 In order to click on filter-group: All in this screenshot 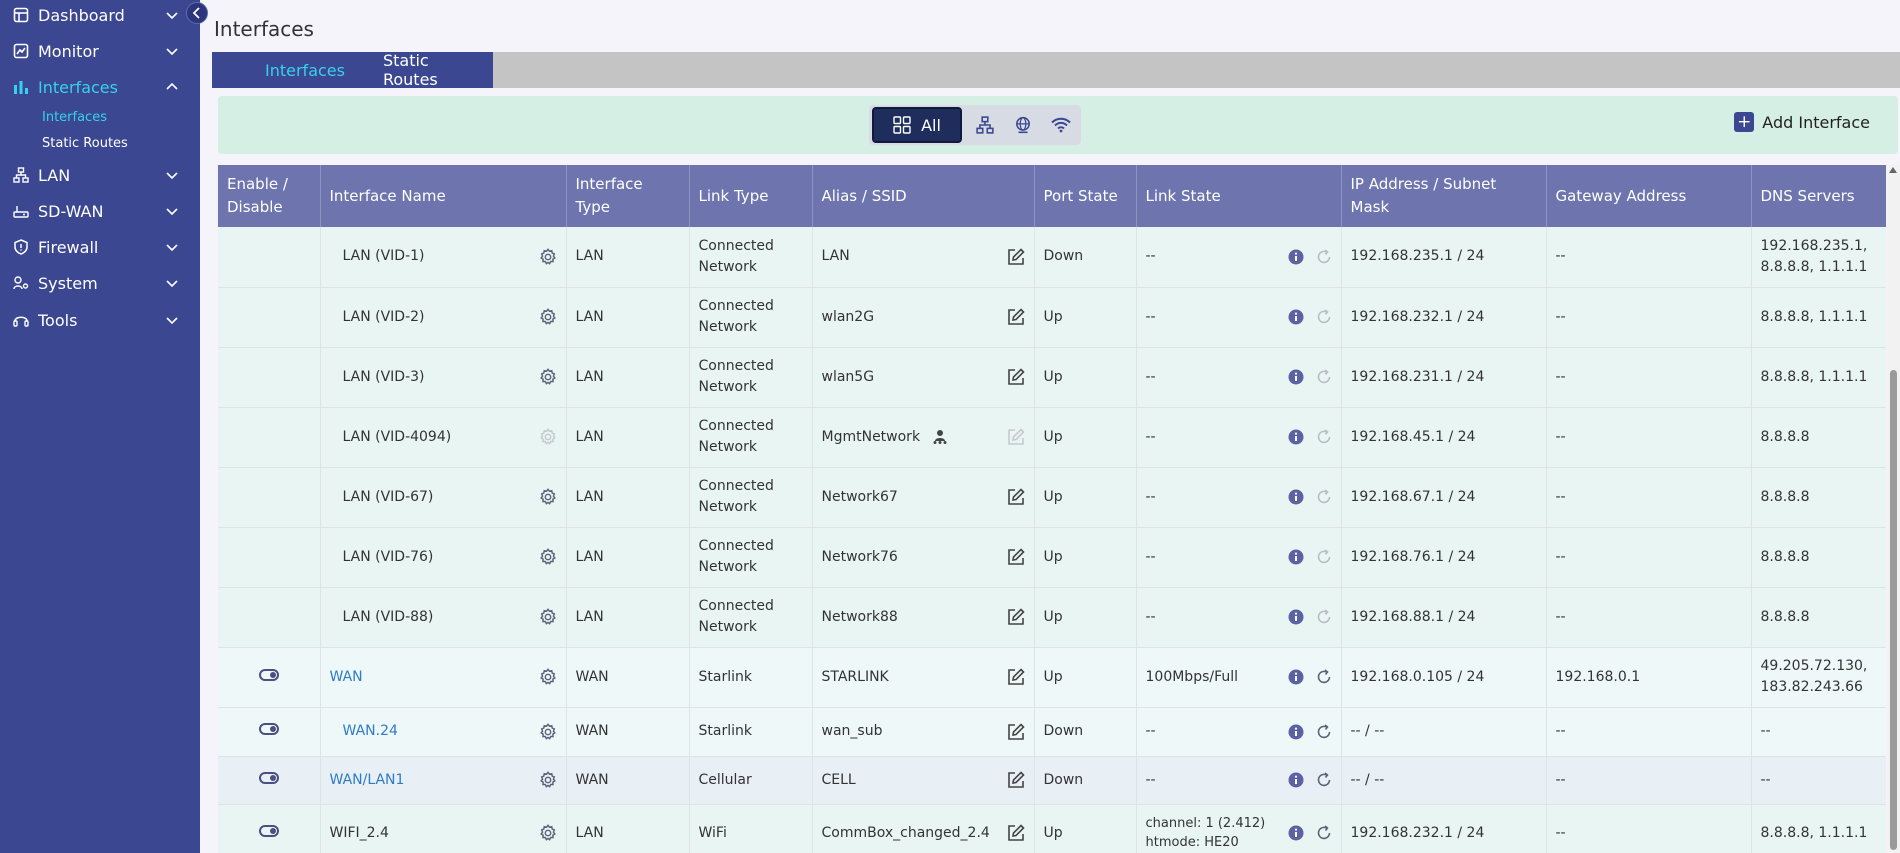, I will do `click(975, 125)`.